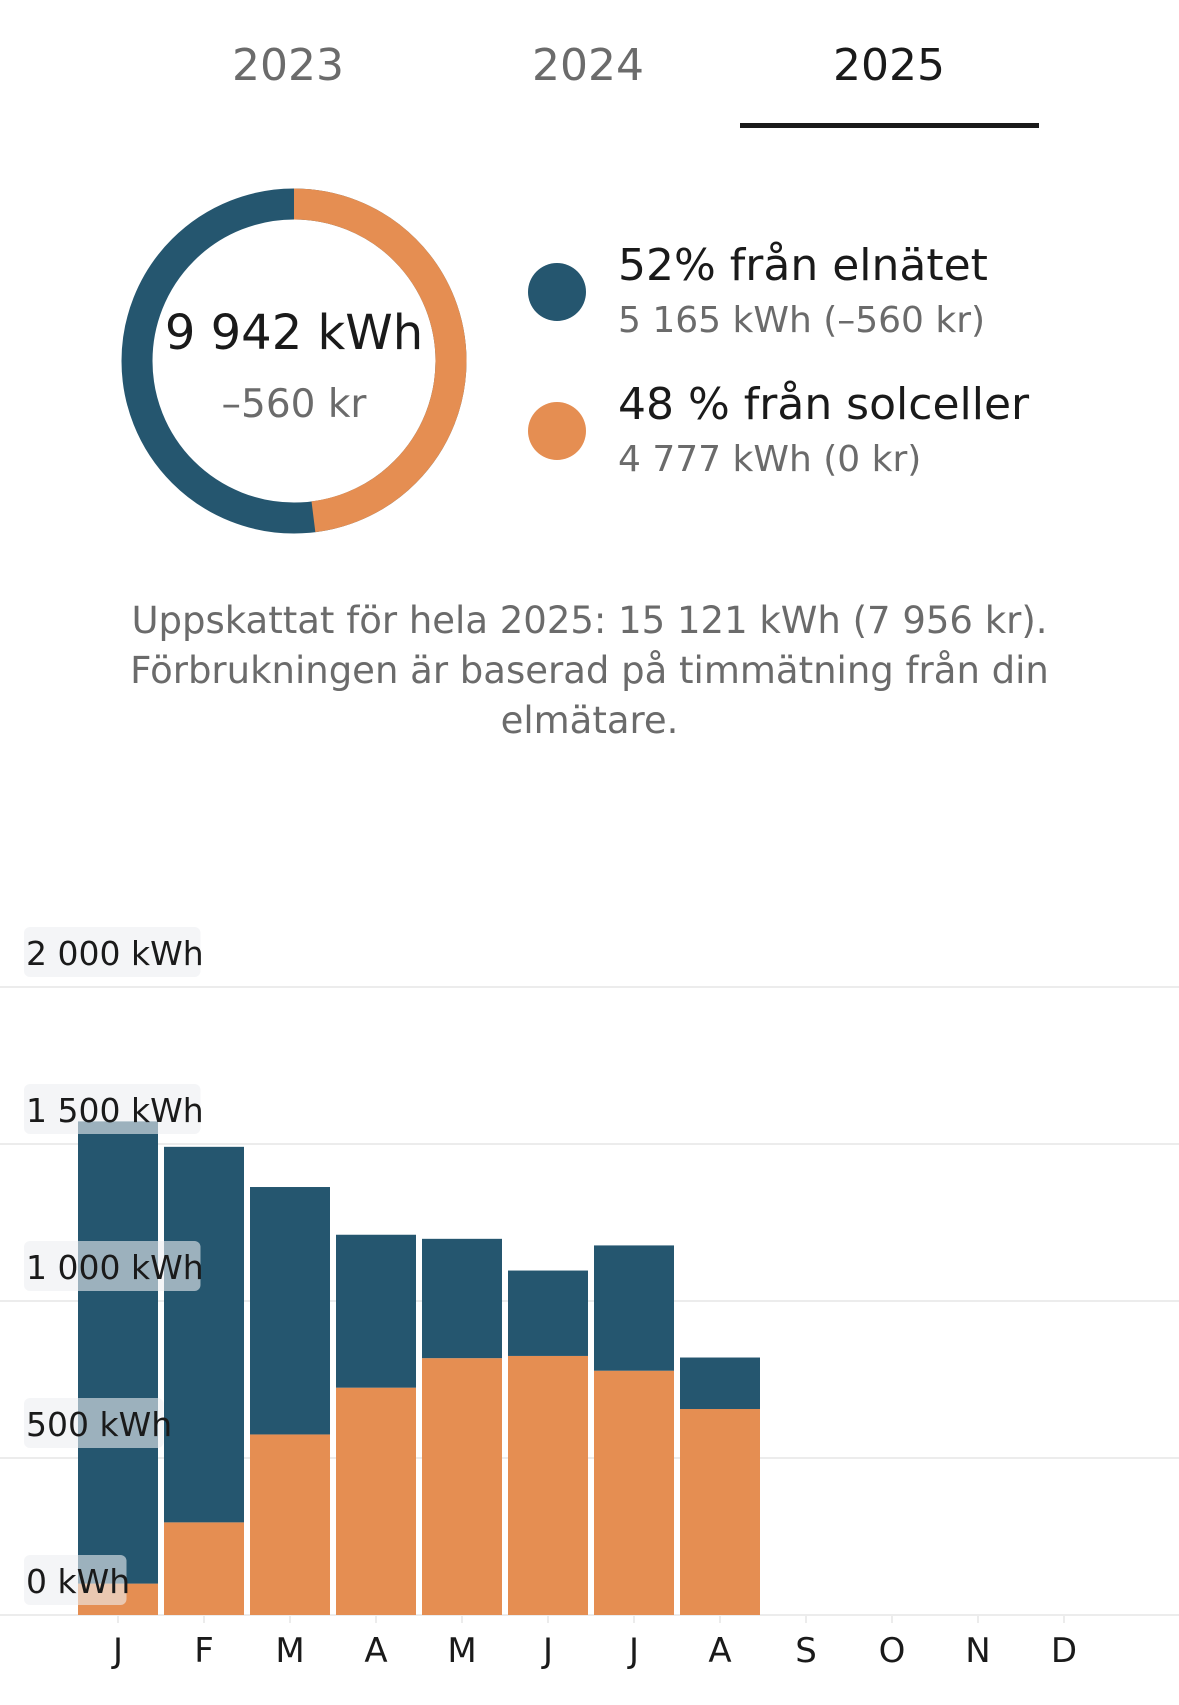 This screenshot has width=1179, height=1705. What do you see at coordinates (824, 404) in the screenshot?
I see `solar-legend-title: 48 % från solceller` at bounding box center [824, 404].